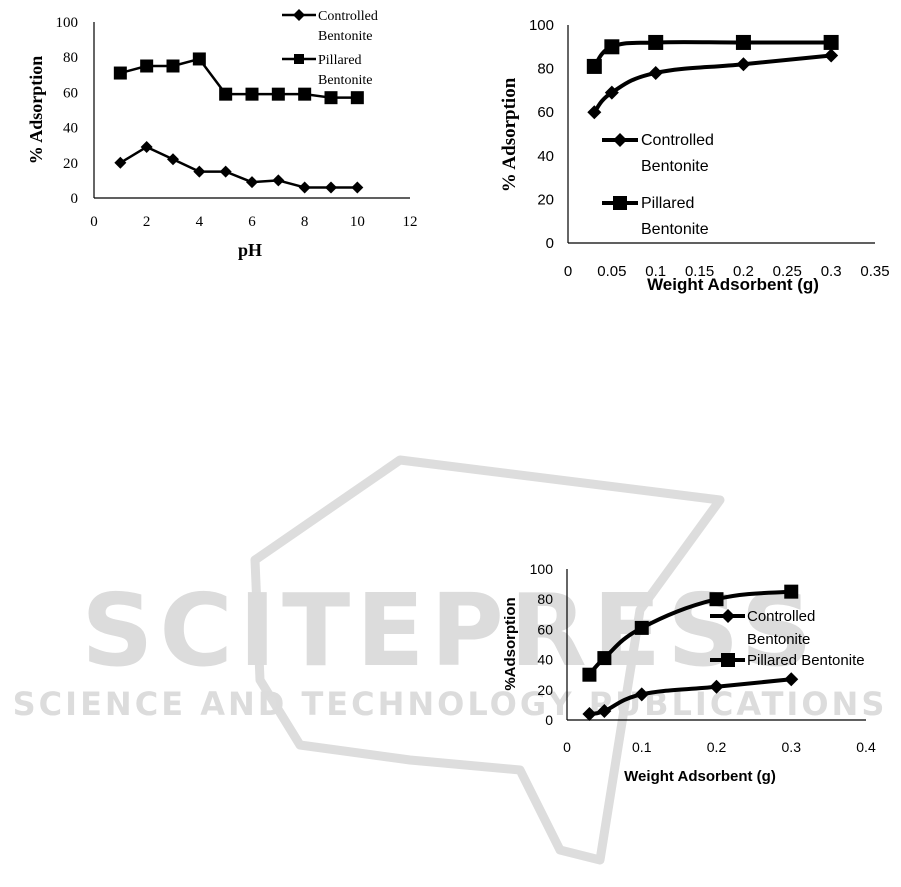 The width and height of the screenshot is (901, 887). What do you see at coordinates (866, 747) in the screenshot?
I see `chart3-x-tick-label: 0.4` at bounding box center [866, 747].